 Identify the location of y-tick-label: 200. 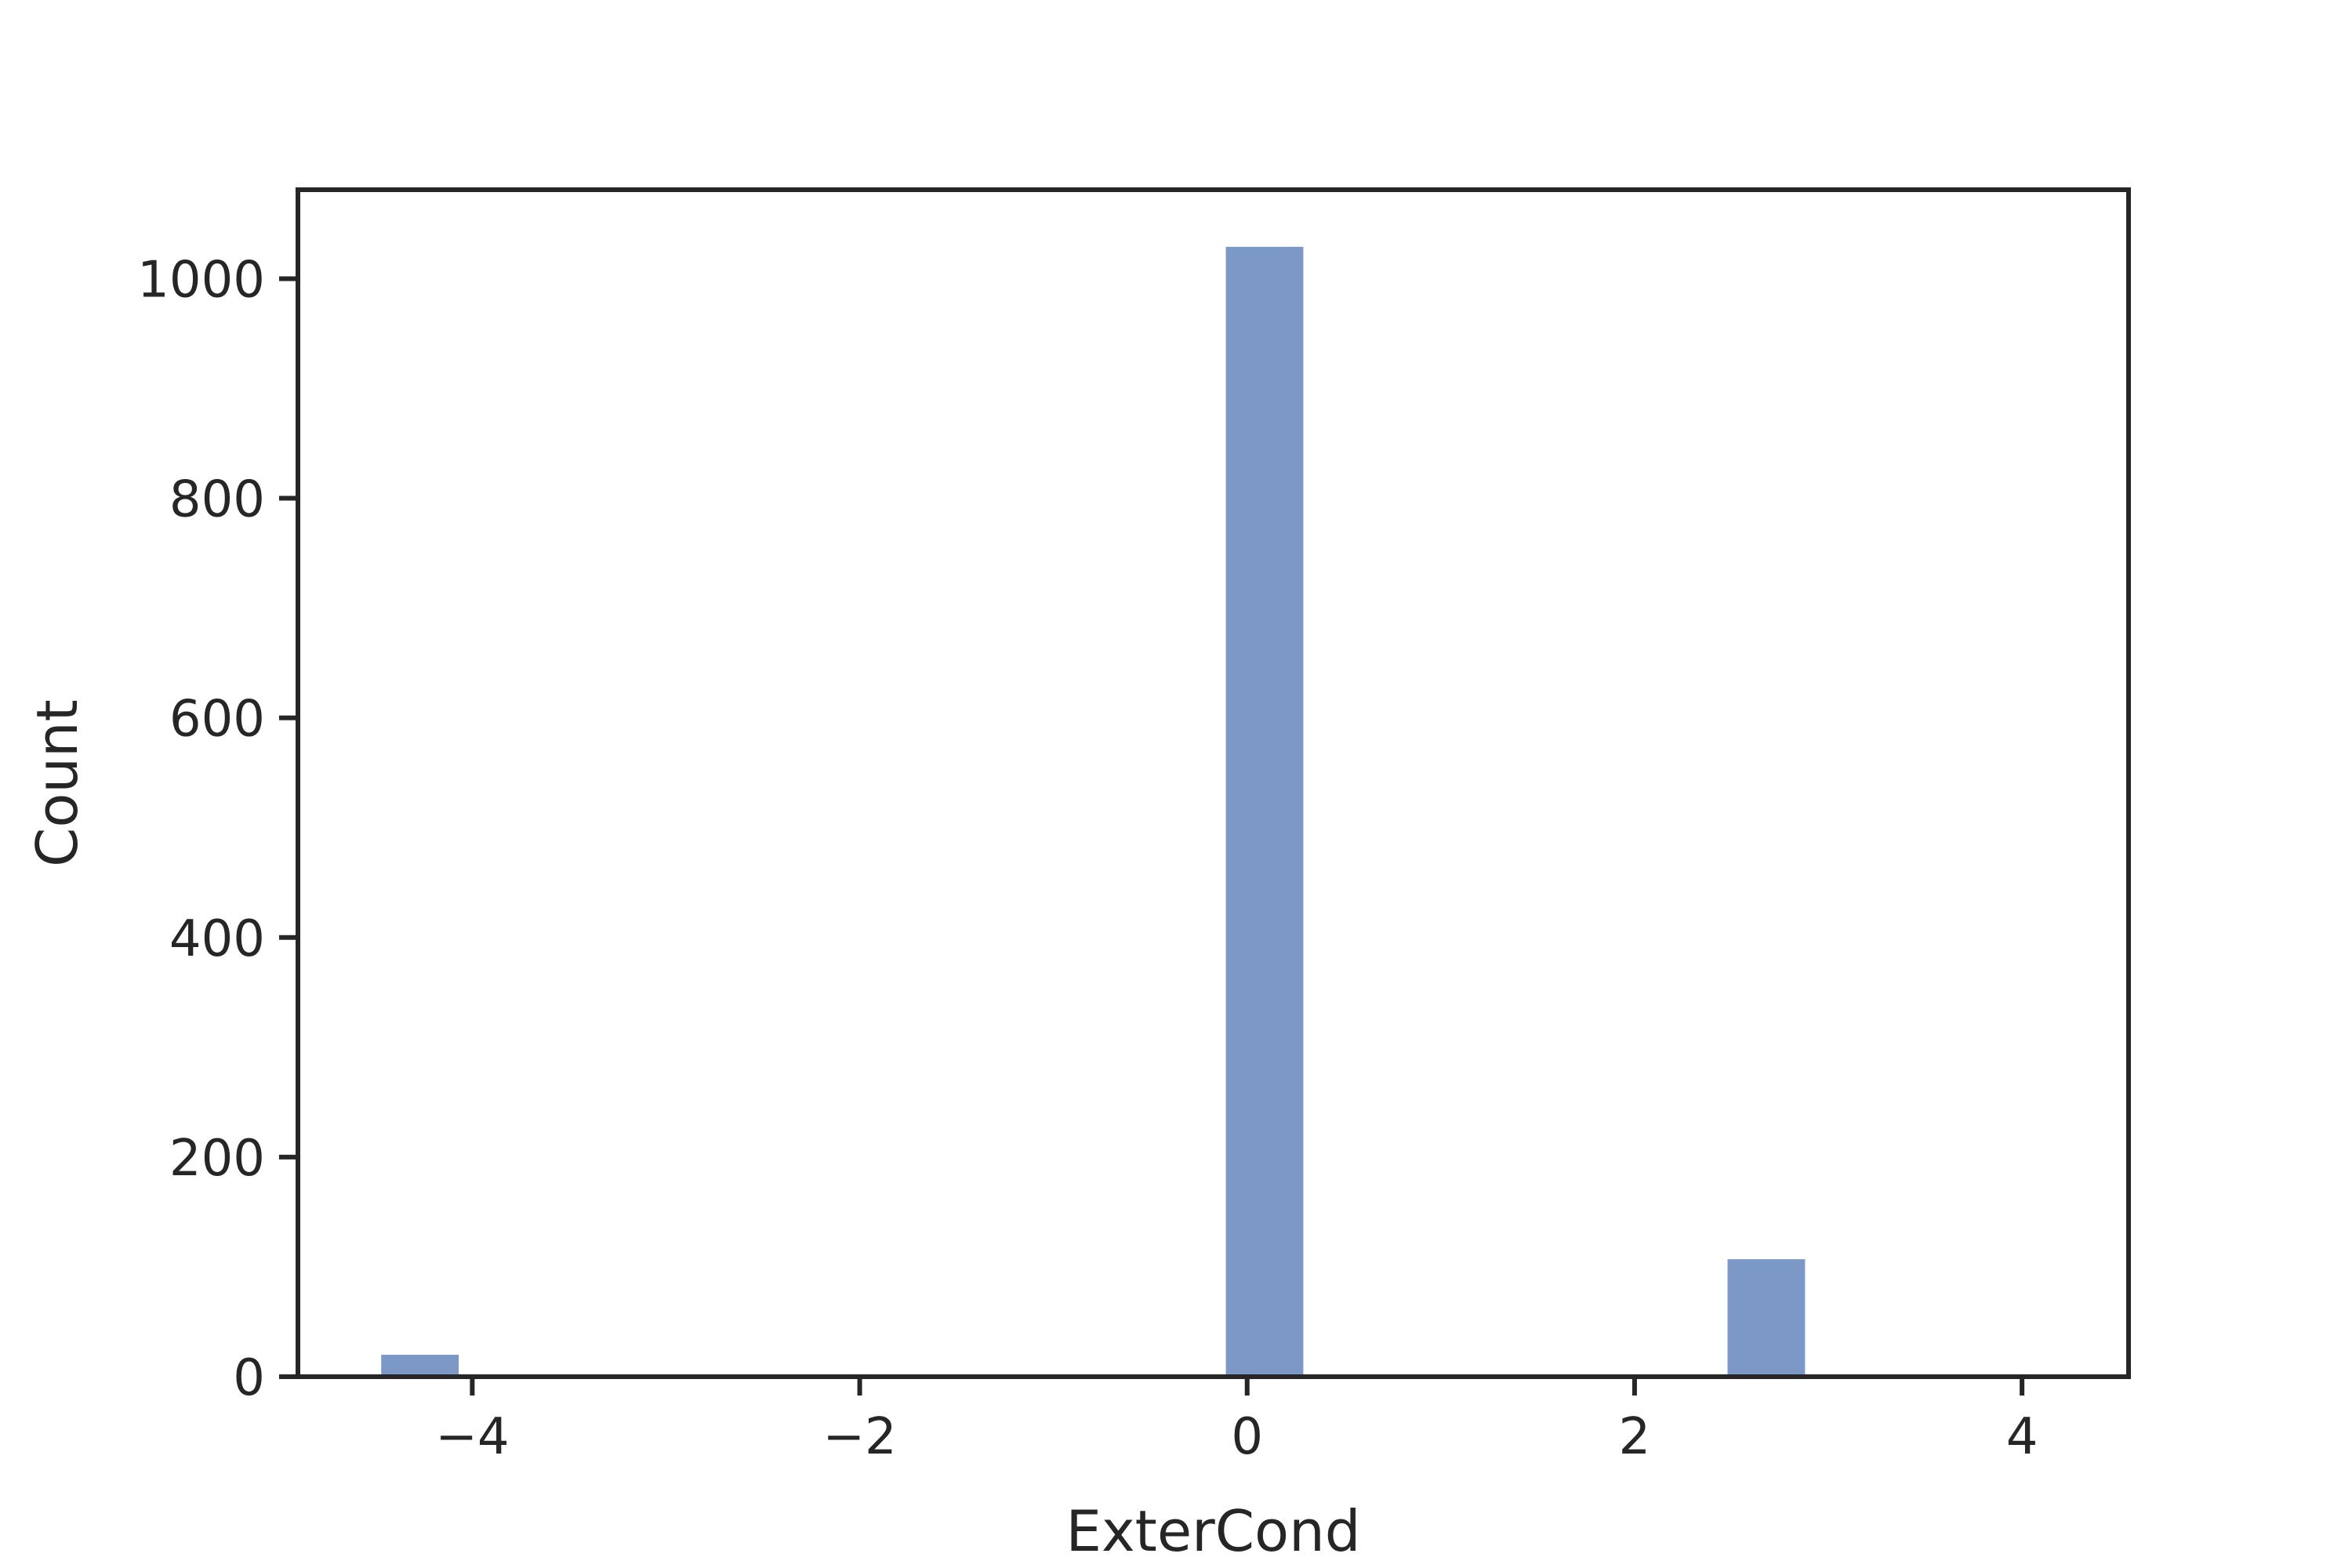
(217, 1159).